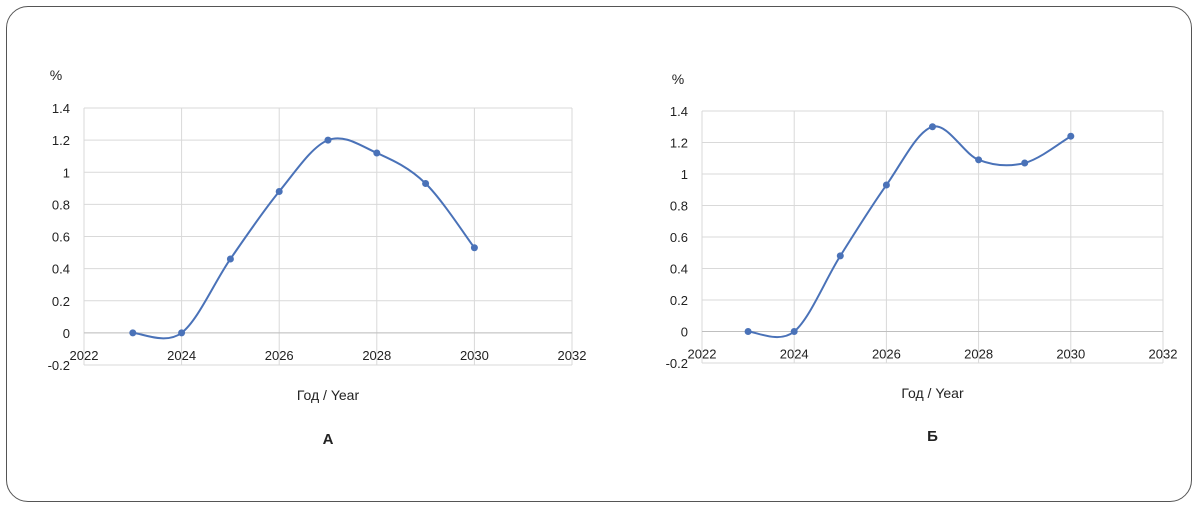 Image resolution: width=1200 pixels, height=511 pixels. What do you see at coordinates (679, 206) in the screenshot?
I see `chart-b-y-tick-label: 0.8` at bounding box center [679, 206].